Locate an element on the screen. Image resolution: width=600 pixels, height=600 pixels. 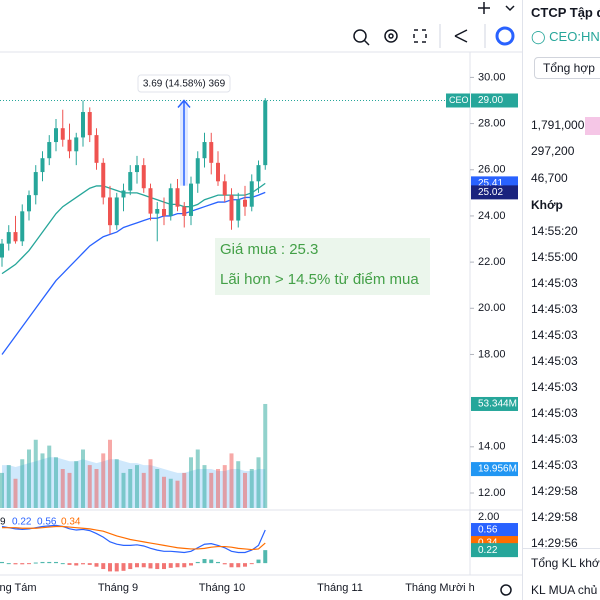
y-tick-label: 18.00 is located at coordinates (492, 354).